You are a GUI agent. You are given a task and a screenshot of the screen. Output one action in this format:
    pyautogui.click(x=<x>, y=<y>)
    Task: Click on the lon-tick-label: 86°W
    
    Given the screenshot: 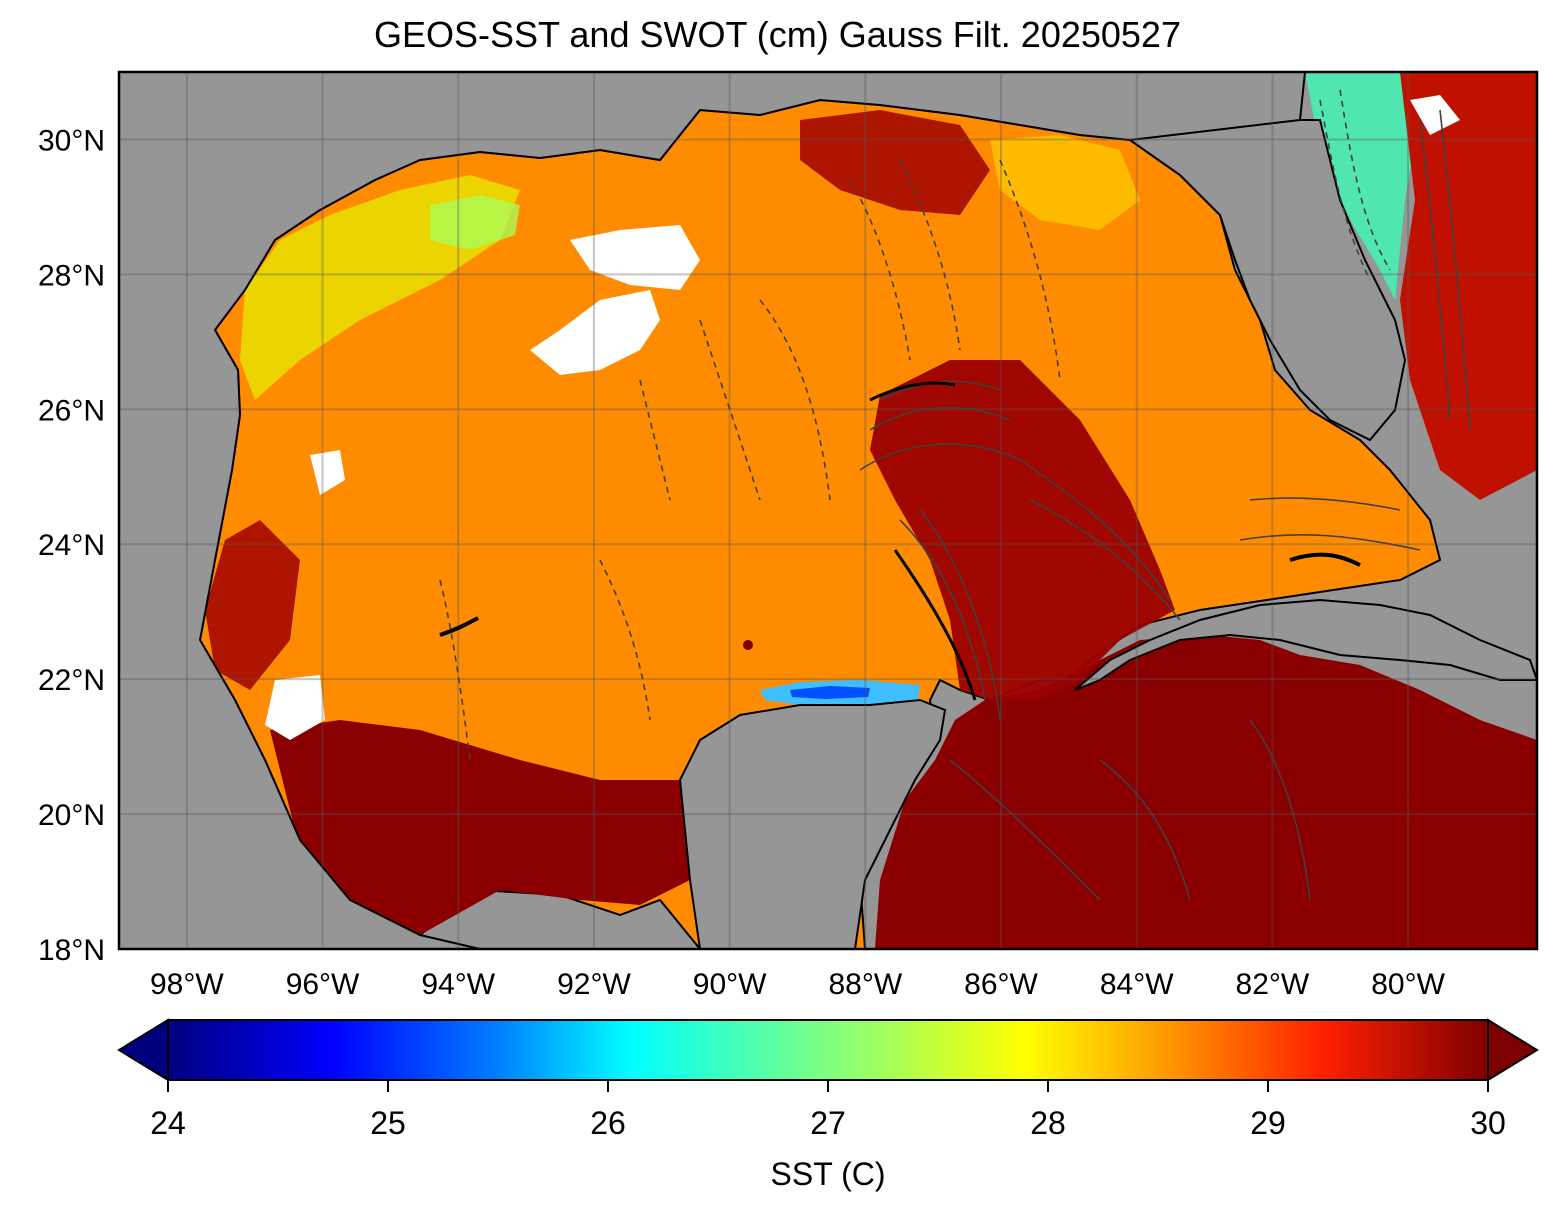 What is the action you would take?
    pyautogui.click(x=1001, y=984)
    